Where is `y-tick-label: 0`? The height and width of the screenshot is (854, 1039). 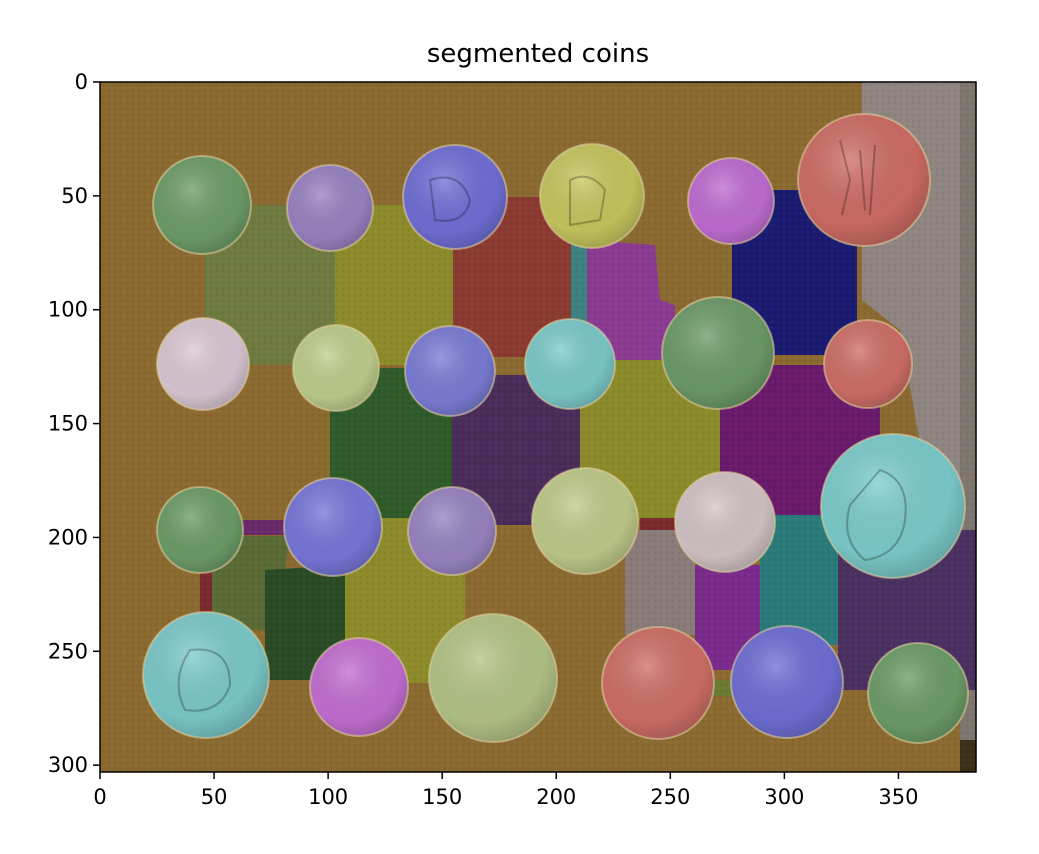 y-tick-label: 0 is located at coordinates (81, 82).